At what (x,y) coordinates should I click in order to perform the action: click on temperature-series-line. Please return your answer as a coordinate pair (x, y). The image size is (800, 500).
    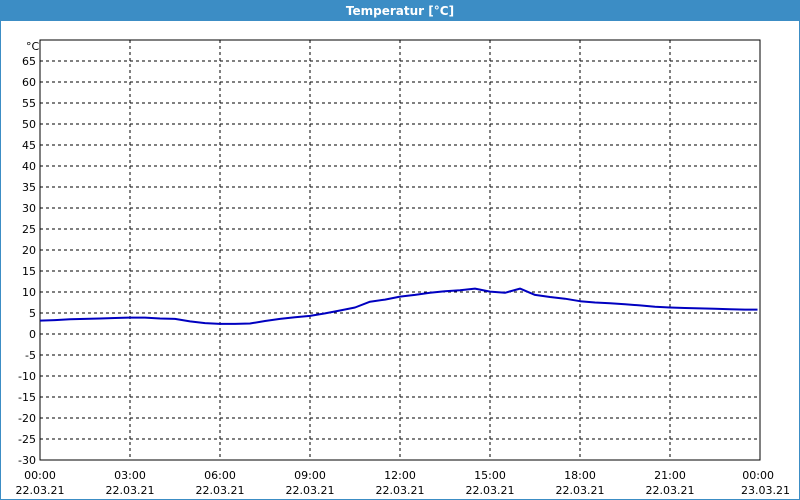
    Looking at the image, I should click on (398, 306).